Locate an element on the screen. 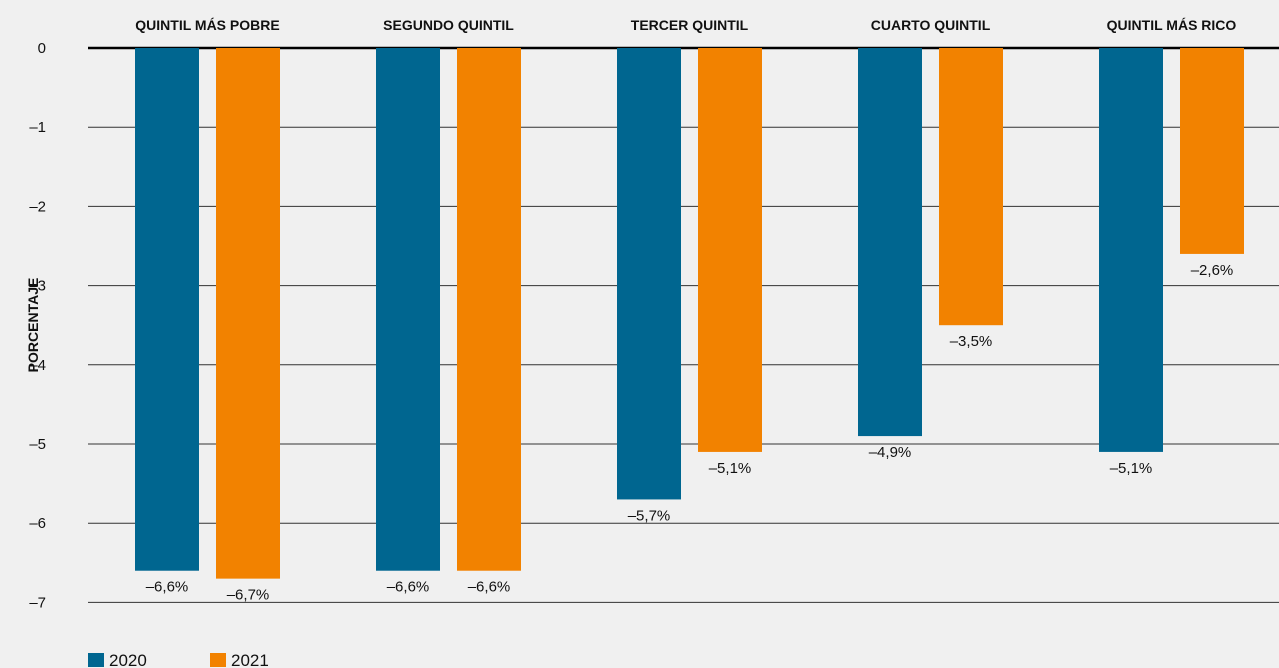 This screenshot has width=1279, height=668. legend-swatch-2020 is located at coordinates (96, 660).